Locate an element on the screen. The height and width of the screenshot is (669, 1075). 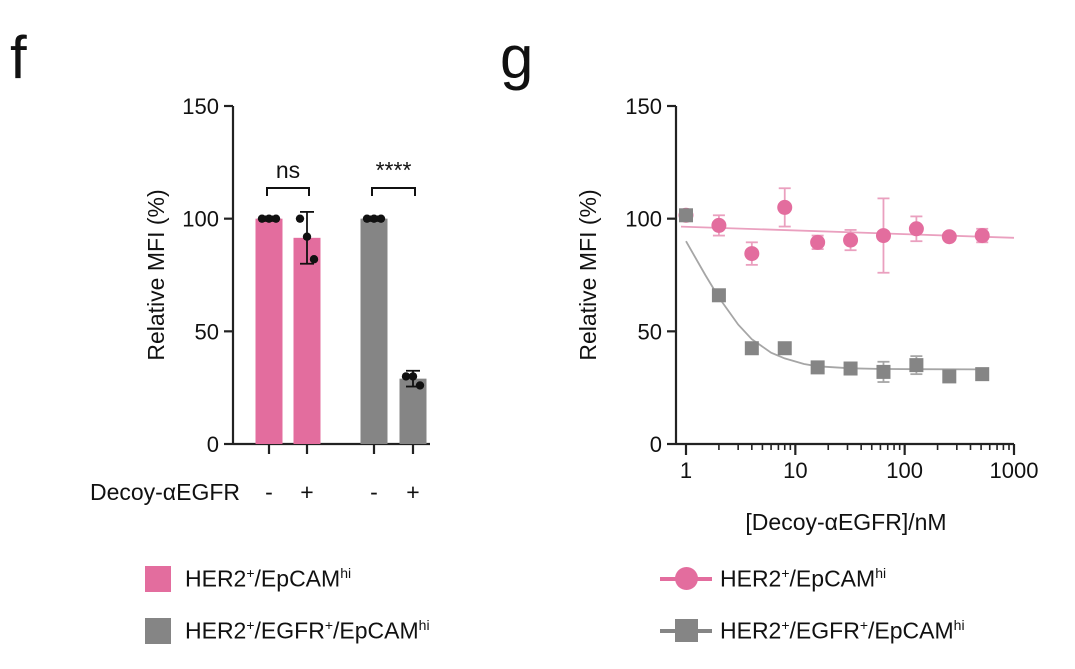
legend-f-label-1: HER2+/EpCAMhi is located at coordinates (268, 578).